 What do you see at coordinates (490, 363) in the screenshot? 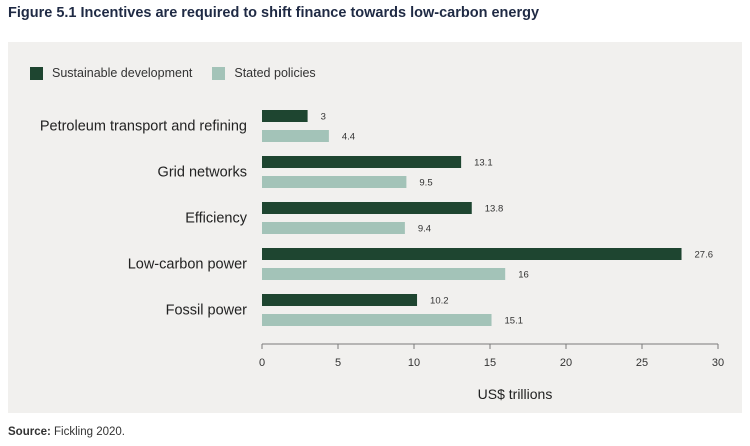
I see `x-tick-label: 15` at bounding box center [490, 363].